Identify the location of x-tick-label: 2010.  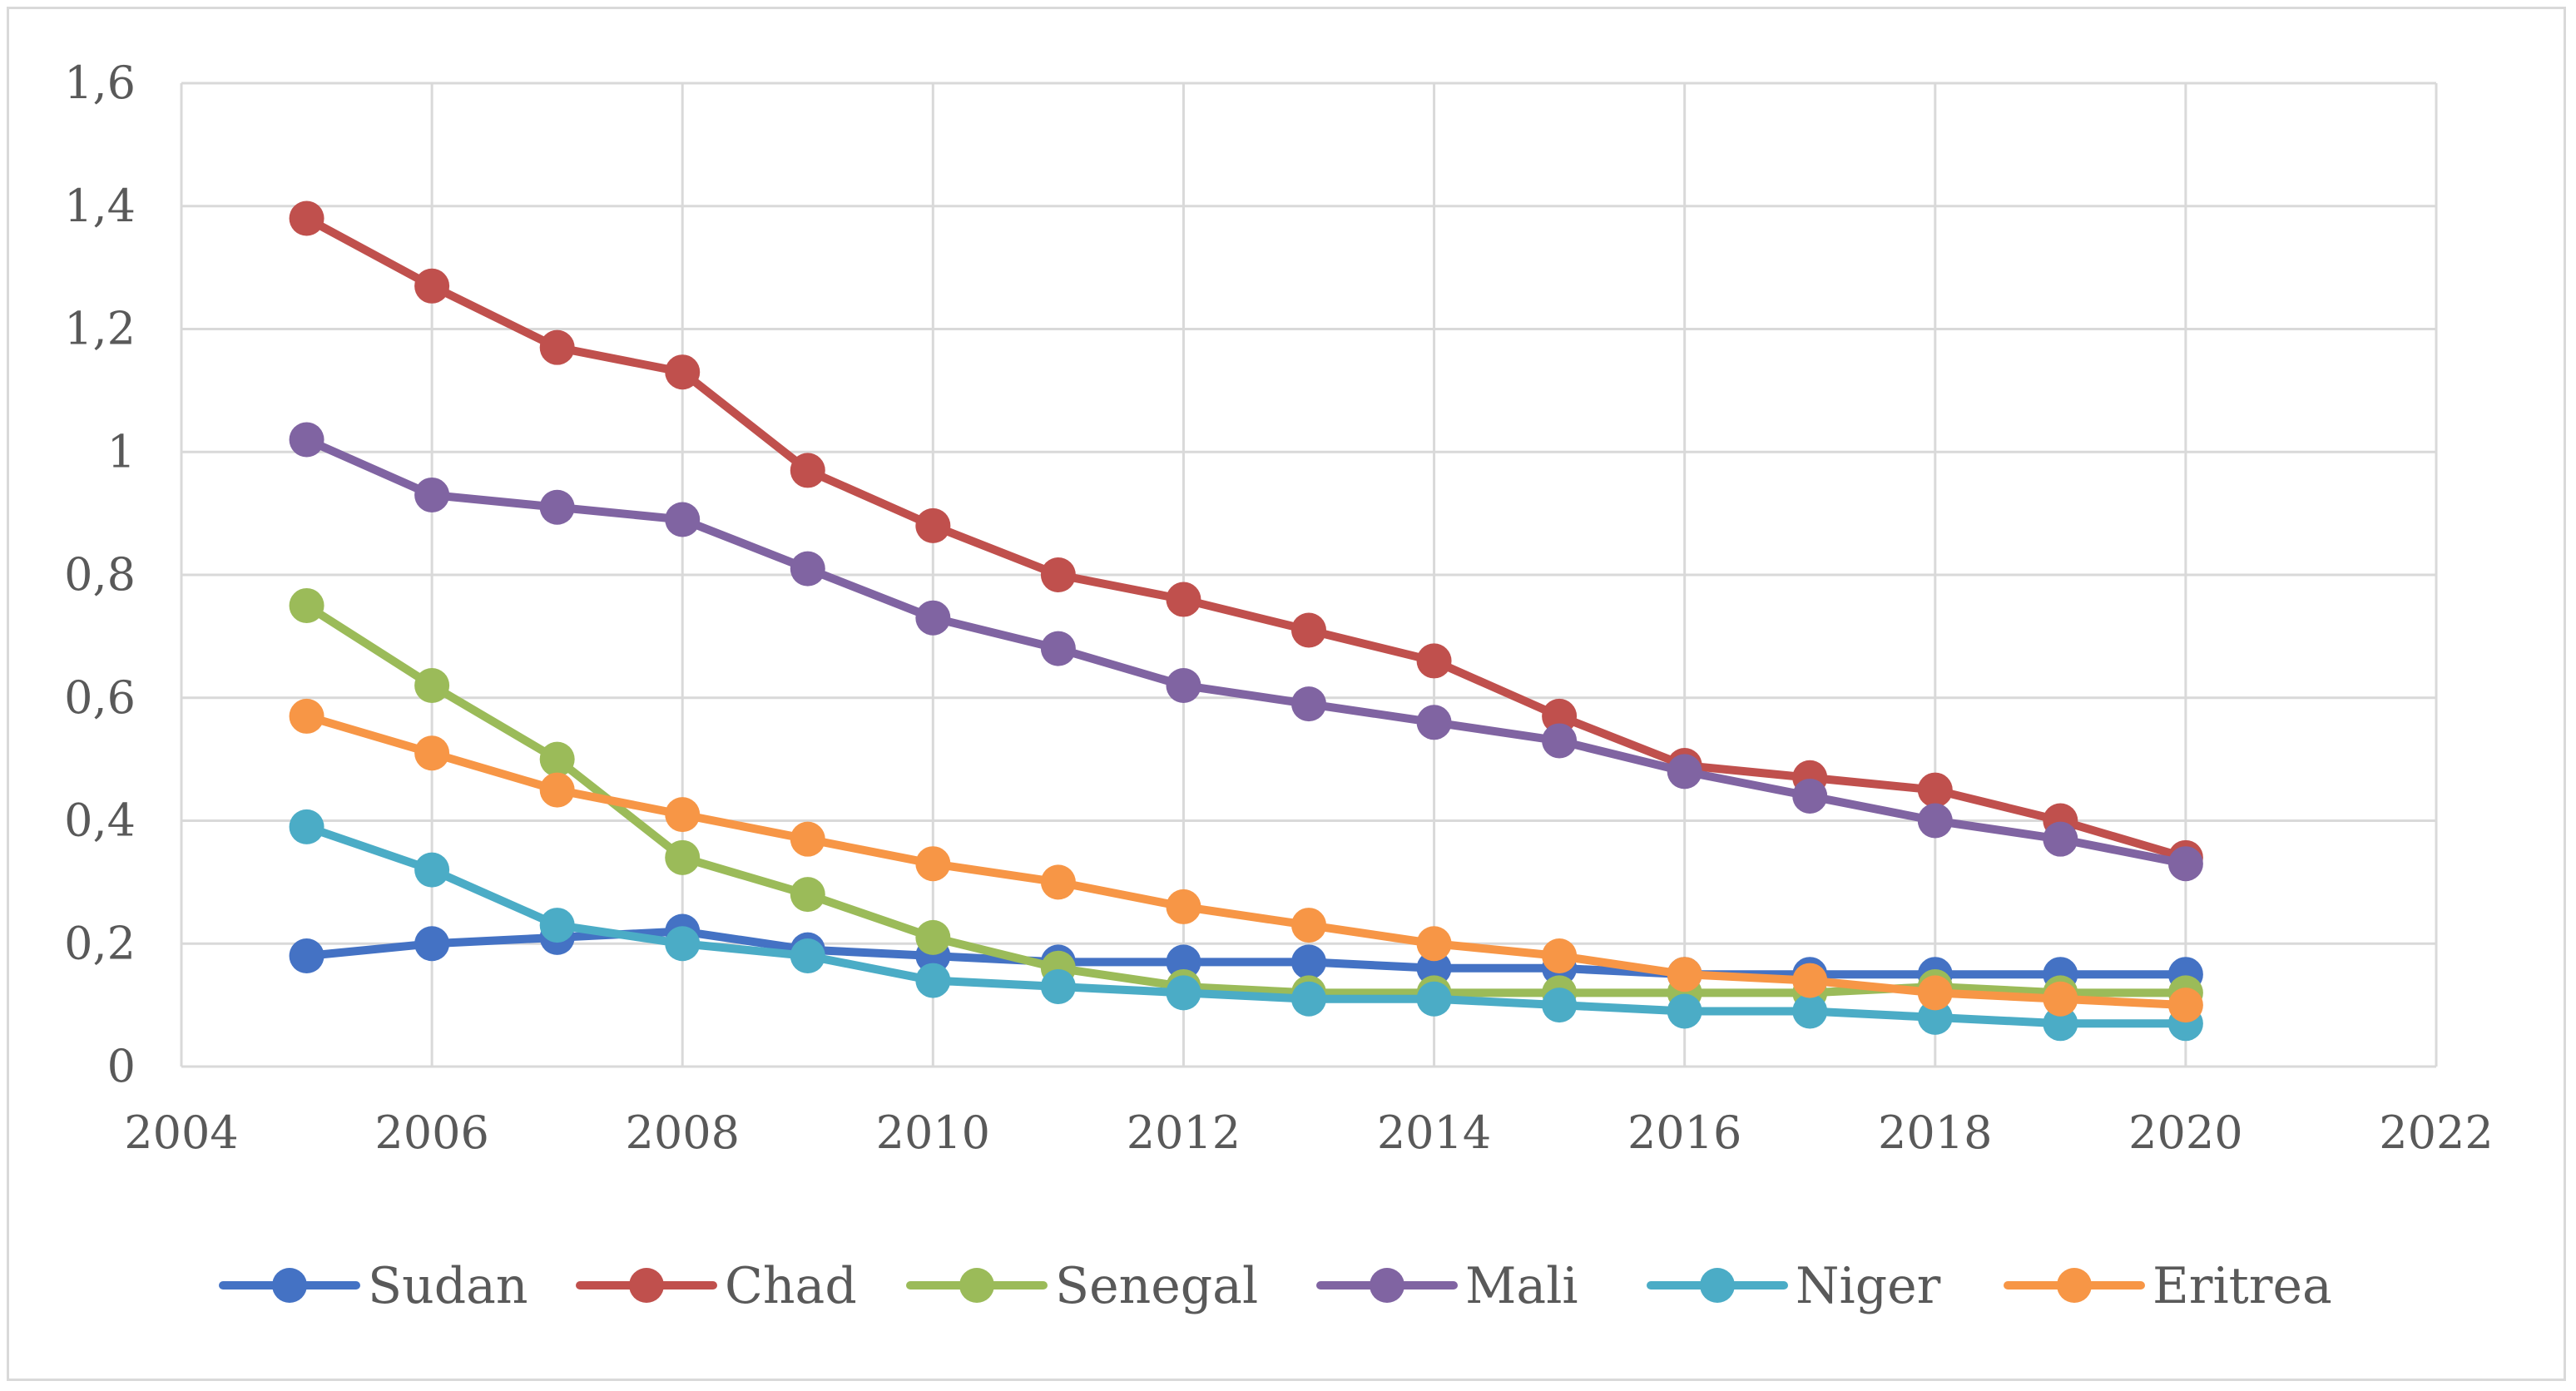
(933, 1132).